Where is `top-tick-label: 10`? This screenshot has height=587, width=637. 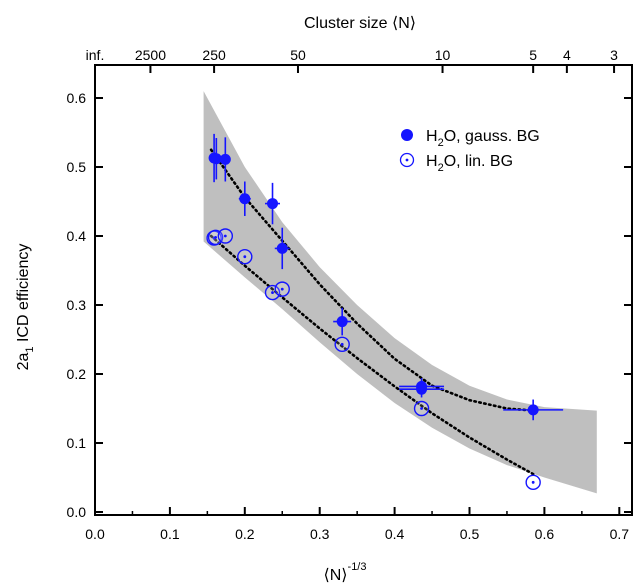
top-tick-label: 10 is located at coordinates (443, 55).